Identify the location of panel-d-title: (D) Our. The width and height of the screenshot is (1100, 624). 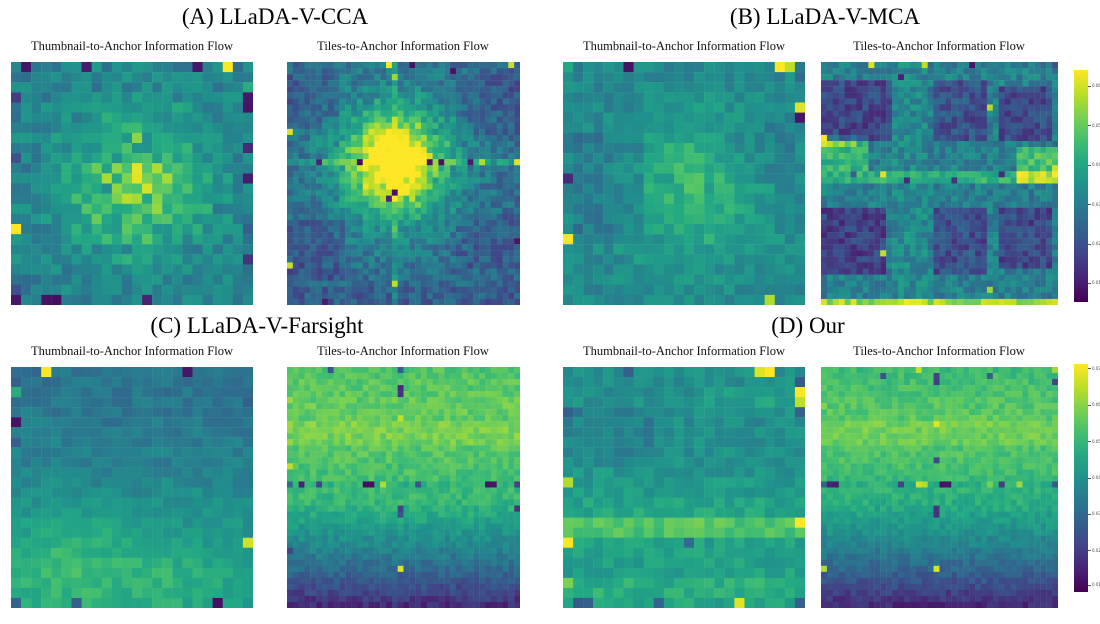
(808, 325).